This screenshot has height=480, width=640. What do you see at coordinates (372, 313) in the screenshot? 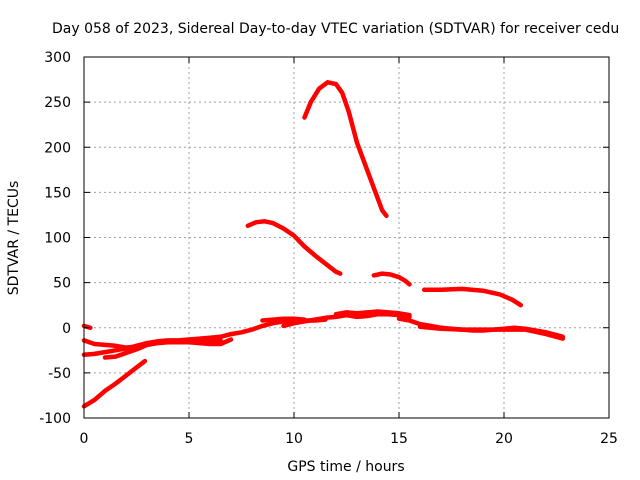
I see `series-arc-afternoon` at bounding box center [372, 313].